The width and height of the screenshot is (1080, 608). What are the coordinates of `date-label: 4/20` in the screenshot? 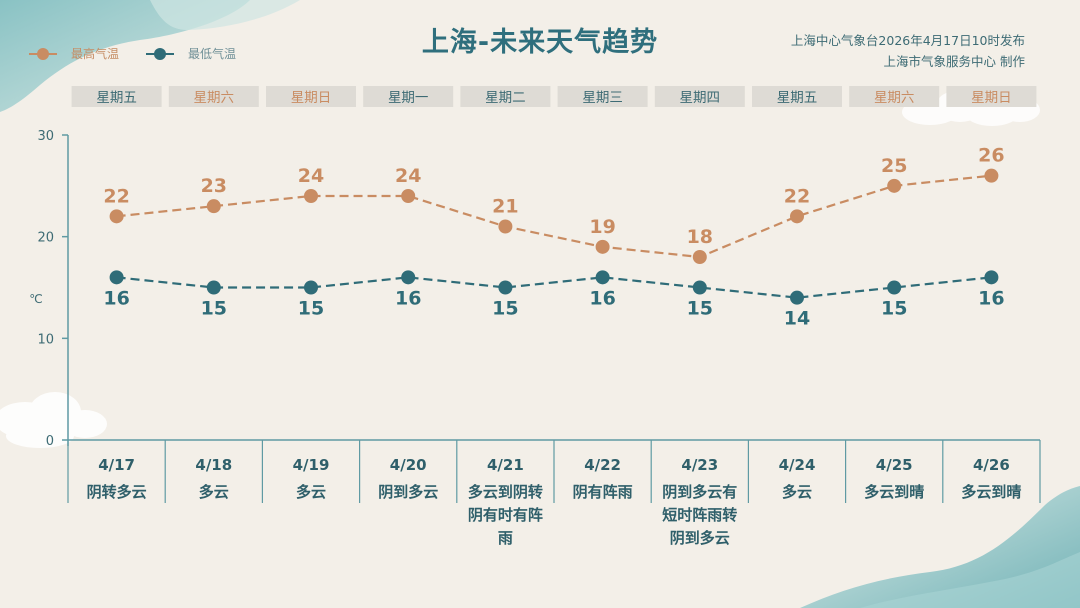 It's located at (408, 465).